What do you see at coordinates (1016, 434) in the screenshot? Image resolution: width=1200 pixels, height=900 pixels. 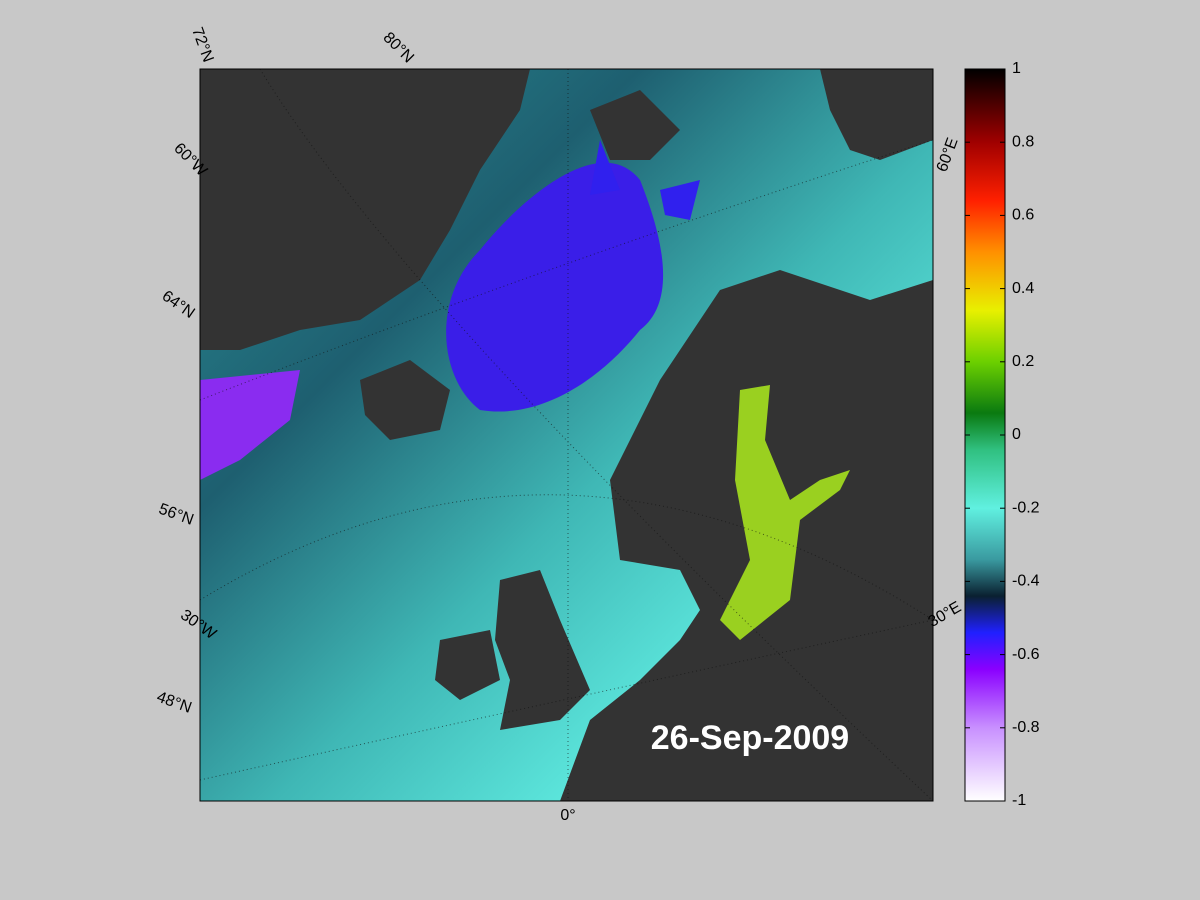 I see `colorbar-tick-label: 0` at bounding box center [1016, 434].